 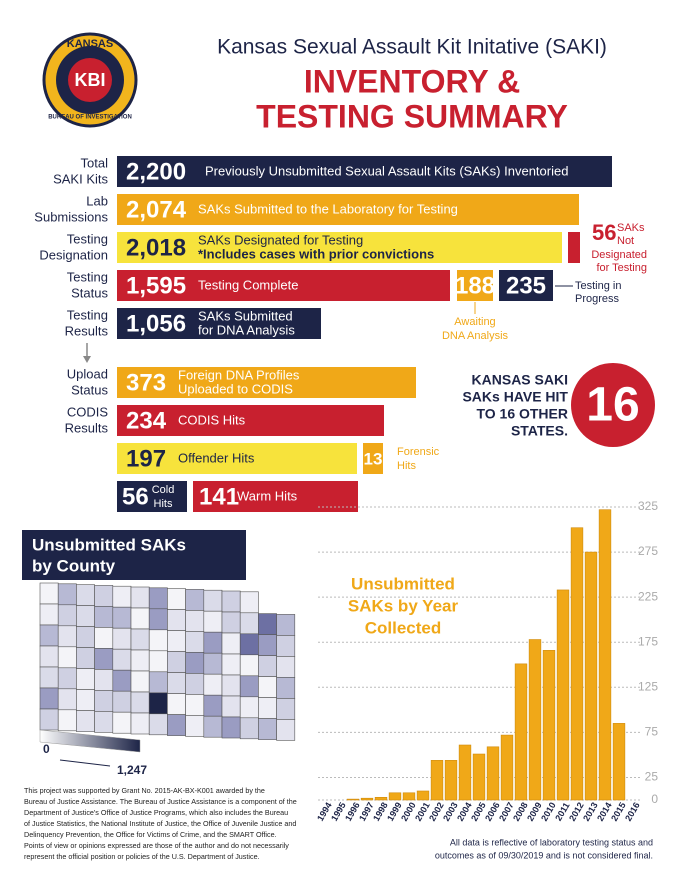 I want to click on awaiting-text: DNA Analysis, so click(x=475, y=336).